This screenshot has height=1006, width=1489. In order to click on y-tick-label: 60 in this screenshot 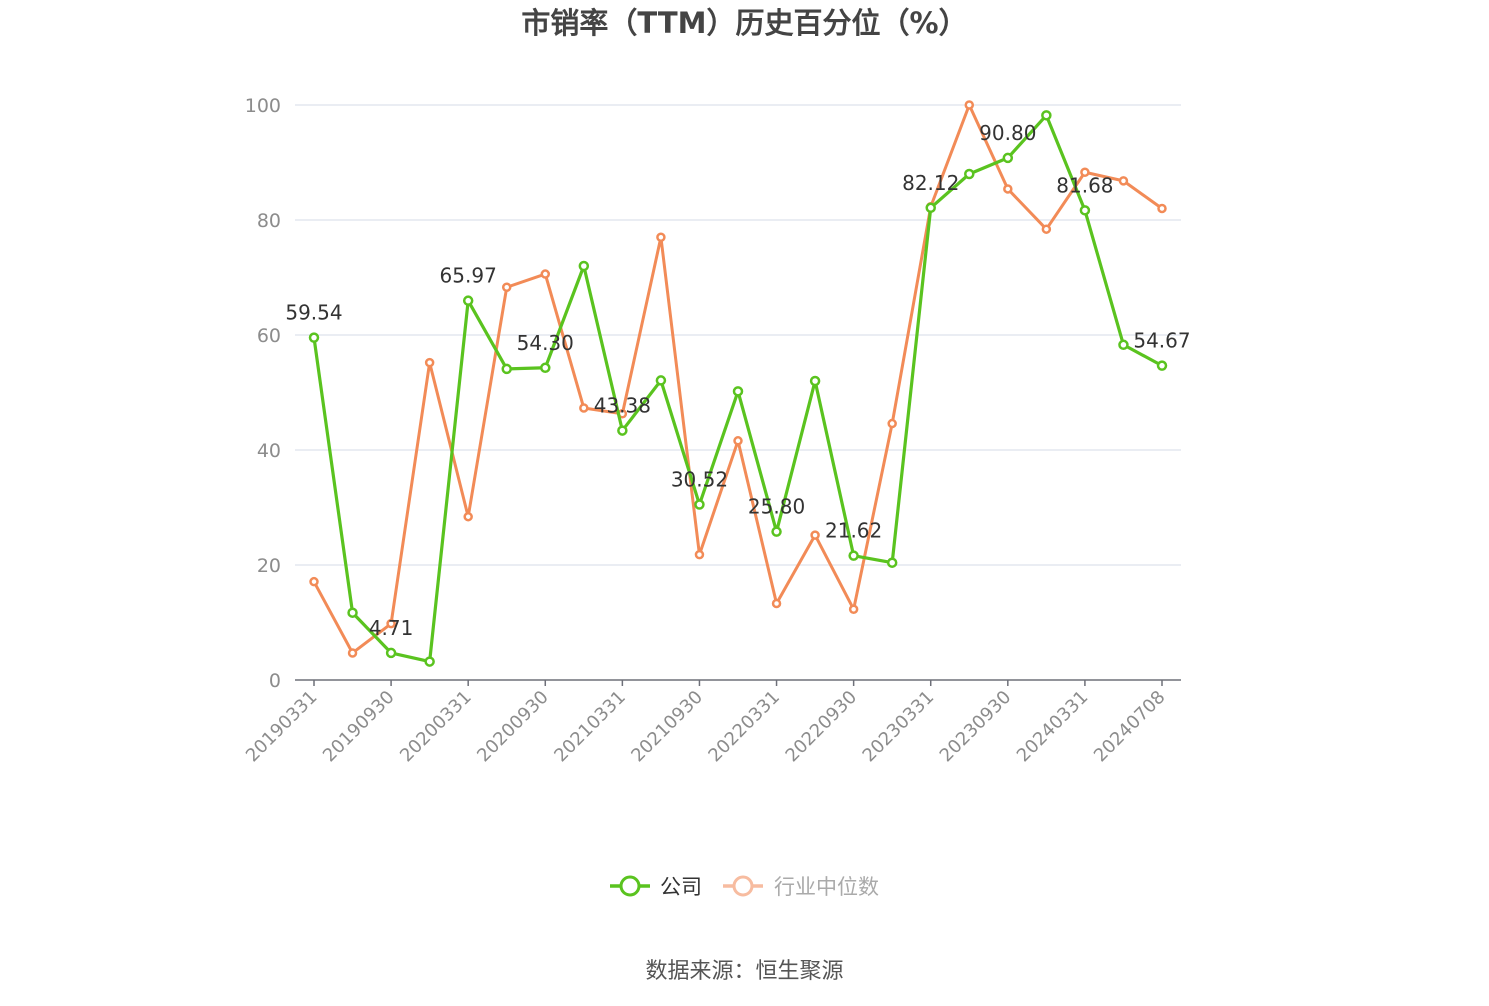, I will do `click(269, 336)`.